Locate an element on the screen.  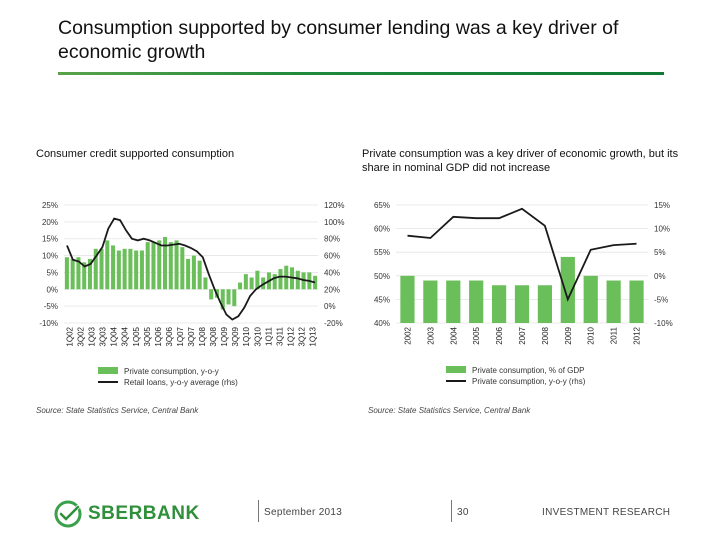
y-left-tick-label: 40% is located at coordinates (382, 323).